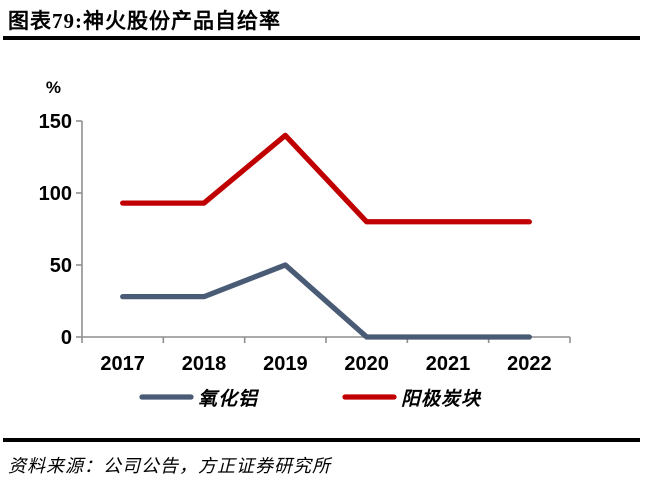 The height and width of the screenshot is (492, 649). I want to click on chart-title: 图表79:神火股份产品自给率, so click(144, 21).